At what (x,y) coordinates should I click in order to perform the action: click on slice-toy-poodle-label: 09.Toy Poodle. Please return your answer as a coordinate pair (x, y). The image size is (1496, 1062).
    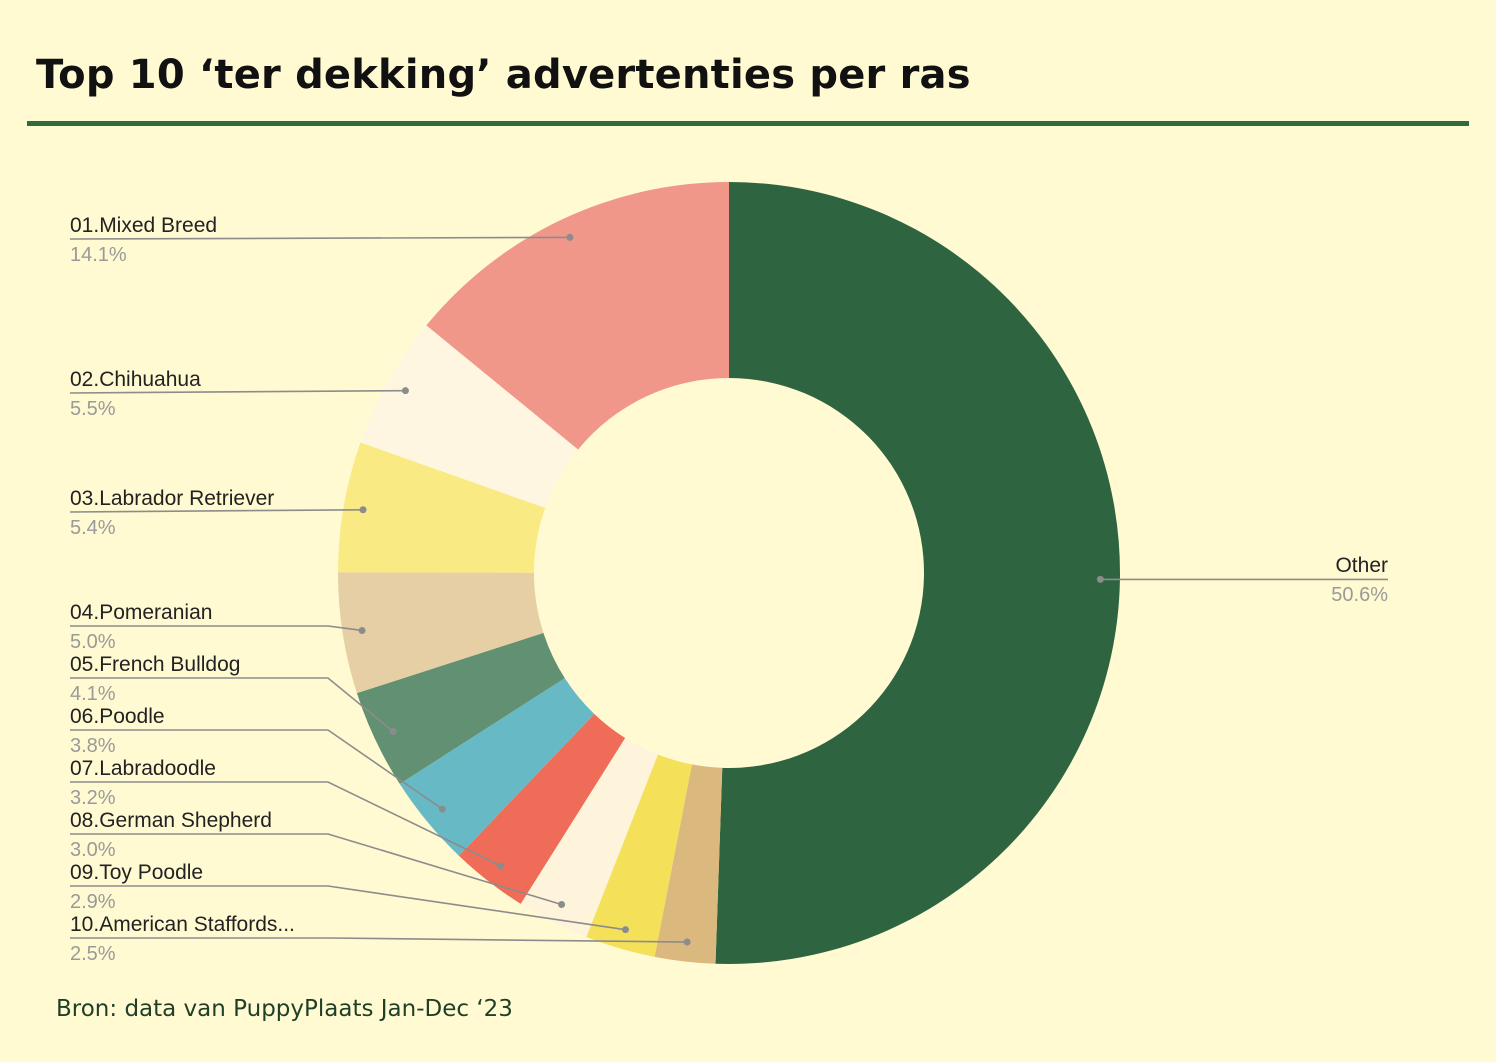
    Looking at the image, I should click on (136, 872).